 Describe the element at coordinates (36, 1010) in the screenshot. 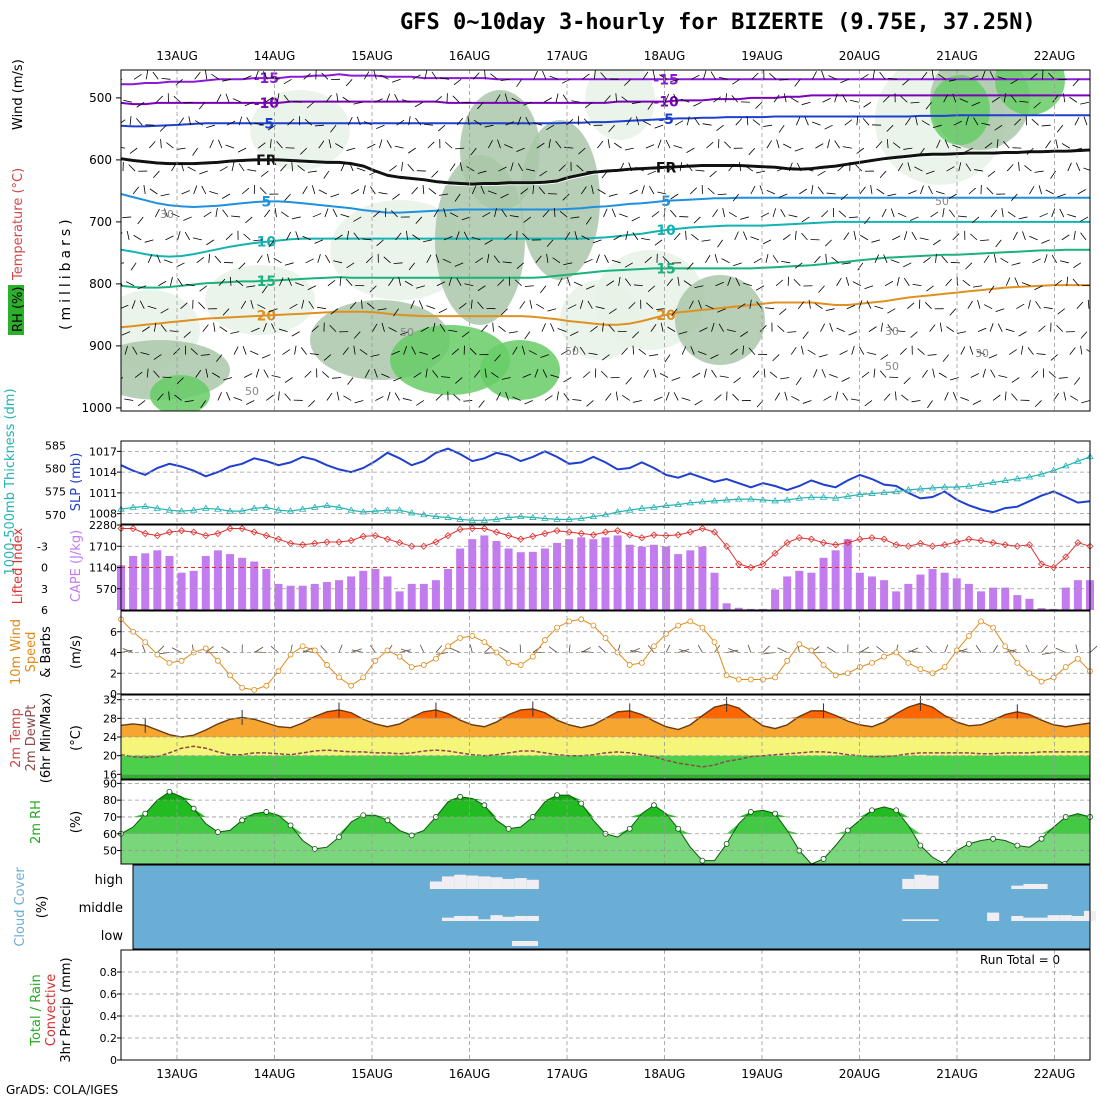

I see `precip-label-total: Total / Rain` at that location.